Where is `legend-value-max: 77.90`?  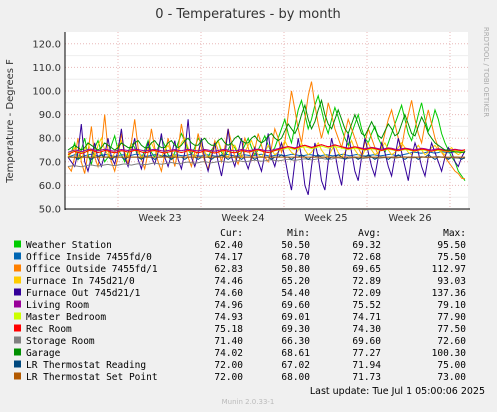 legend-value-max: 77.90 is located at coordinates (451, 317).